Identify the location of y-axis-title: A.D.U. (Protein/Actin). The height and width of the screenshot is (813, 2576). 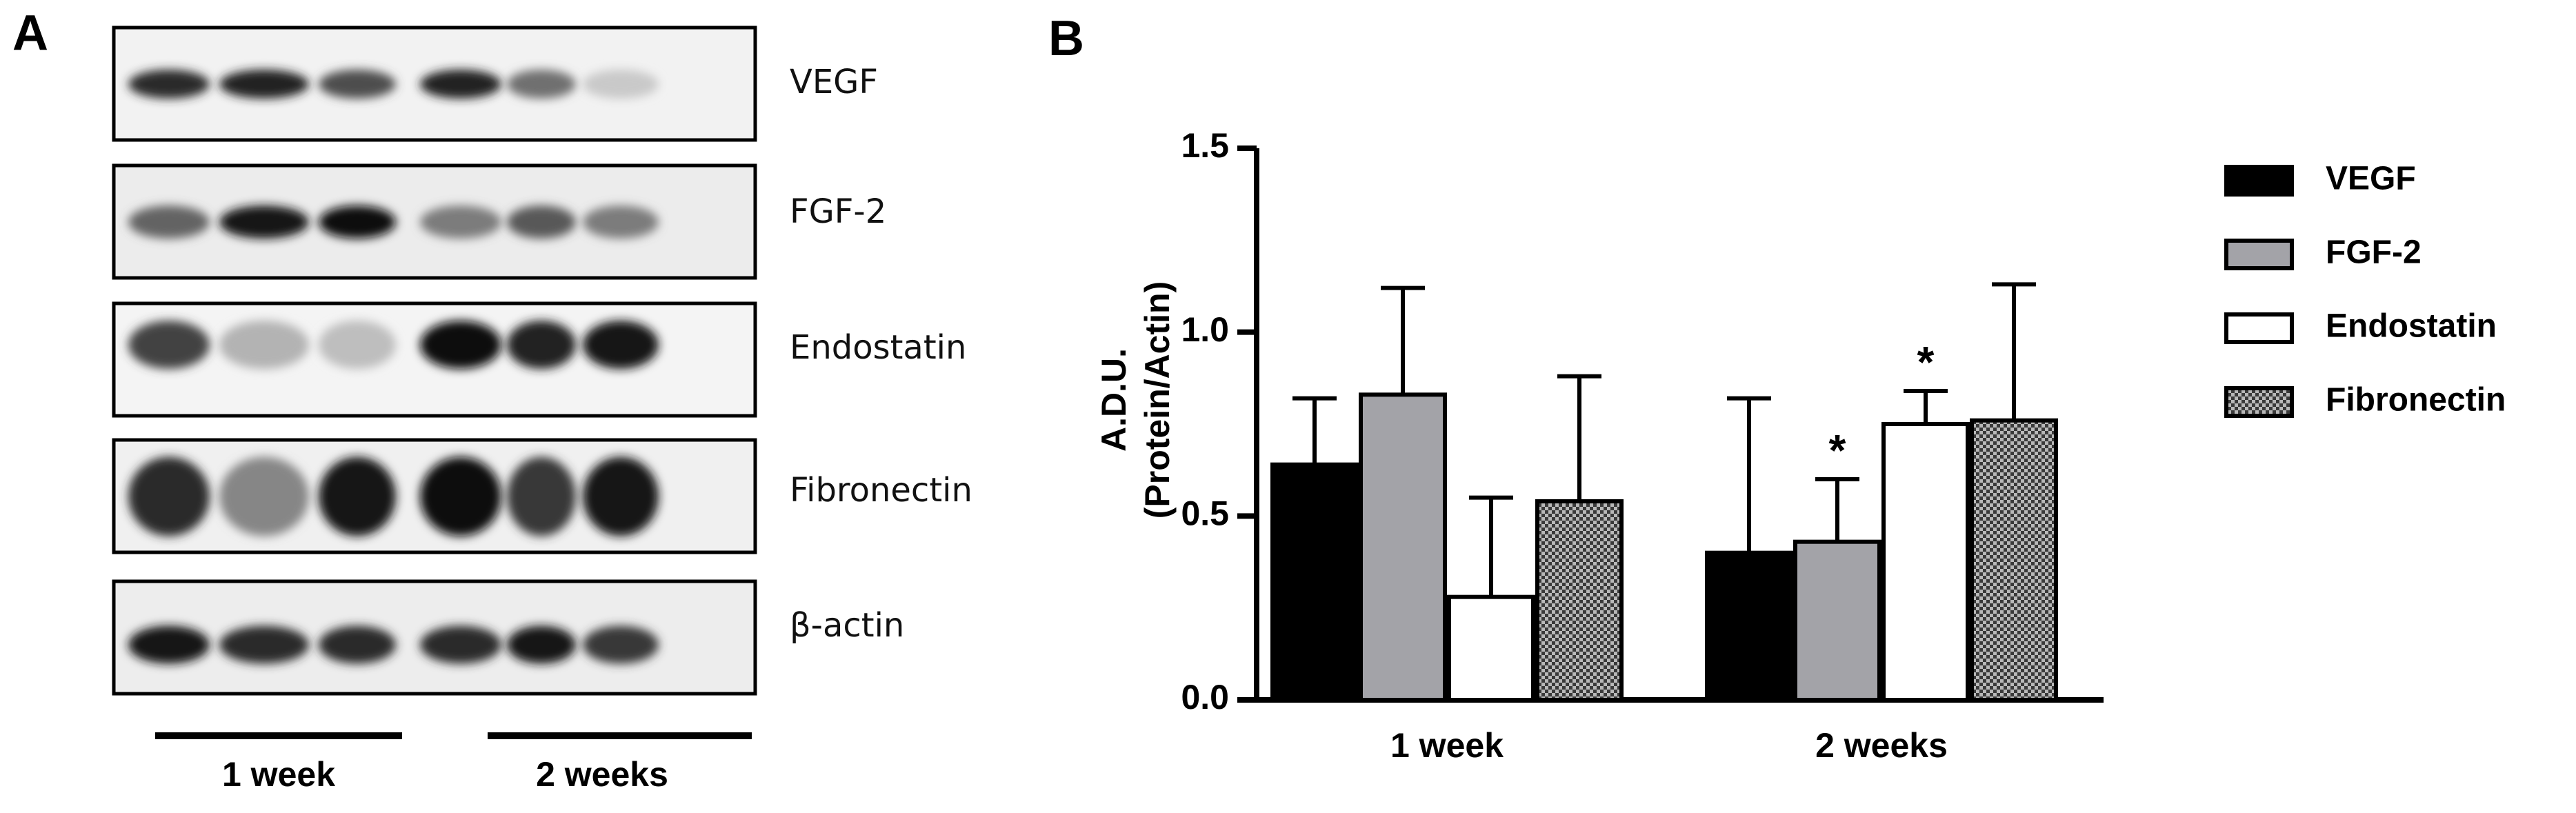
(1136, 400).